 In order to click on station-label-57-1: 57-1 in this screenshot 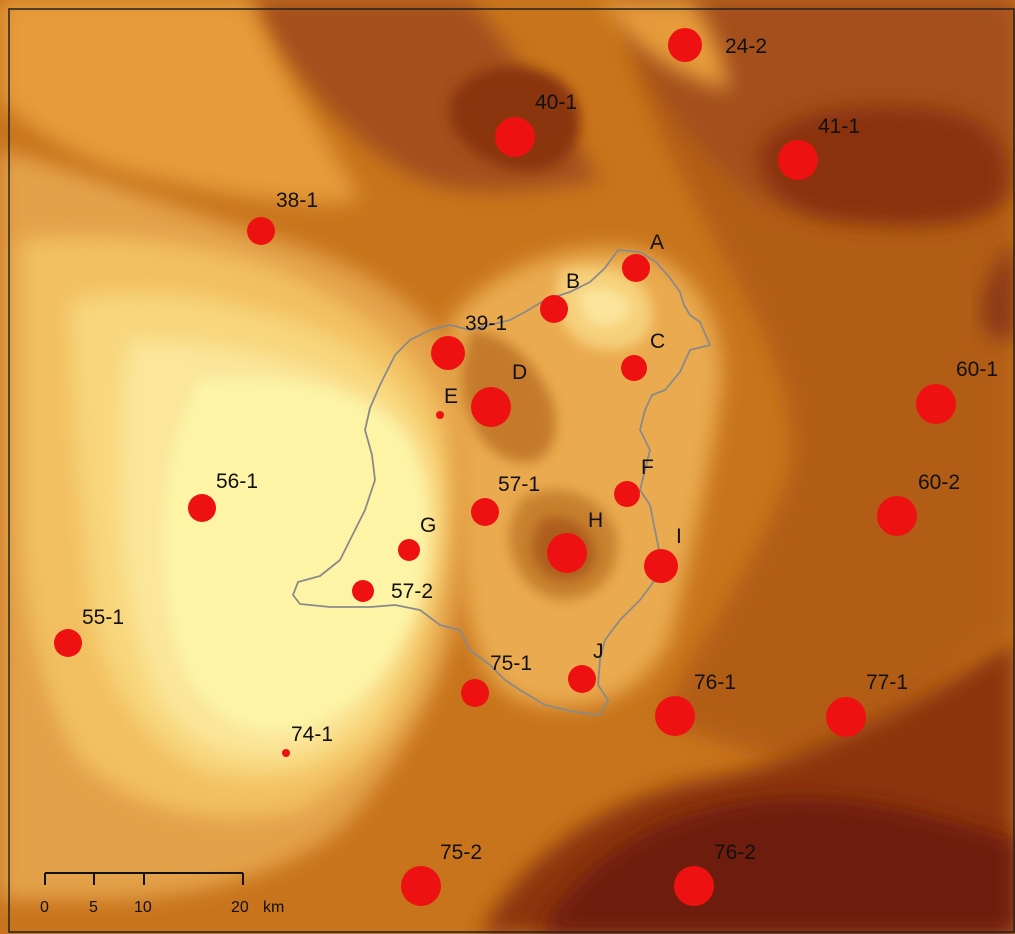, I will do `click(519, 484)`.